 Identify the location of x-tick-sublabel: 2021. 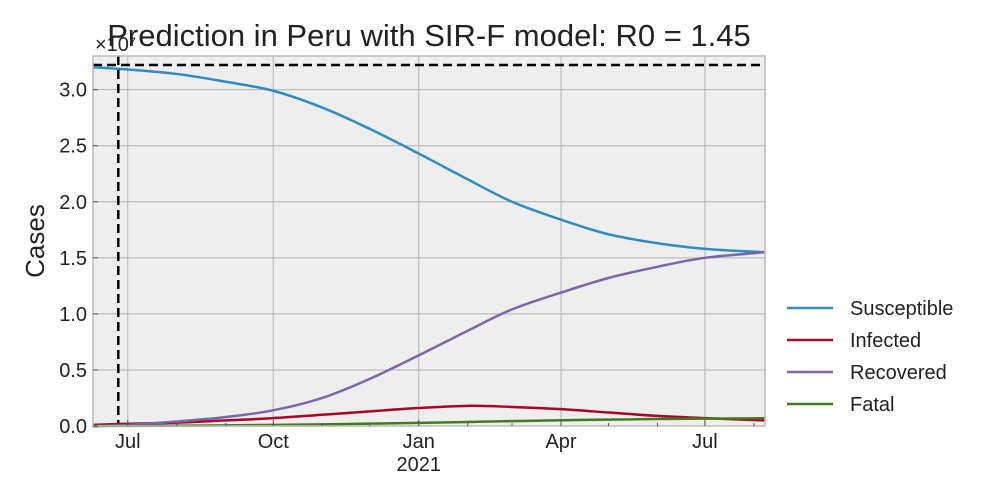
(418, 465).